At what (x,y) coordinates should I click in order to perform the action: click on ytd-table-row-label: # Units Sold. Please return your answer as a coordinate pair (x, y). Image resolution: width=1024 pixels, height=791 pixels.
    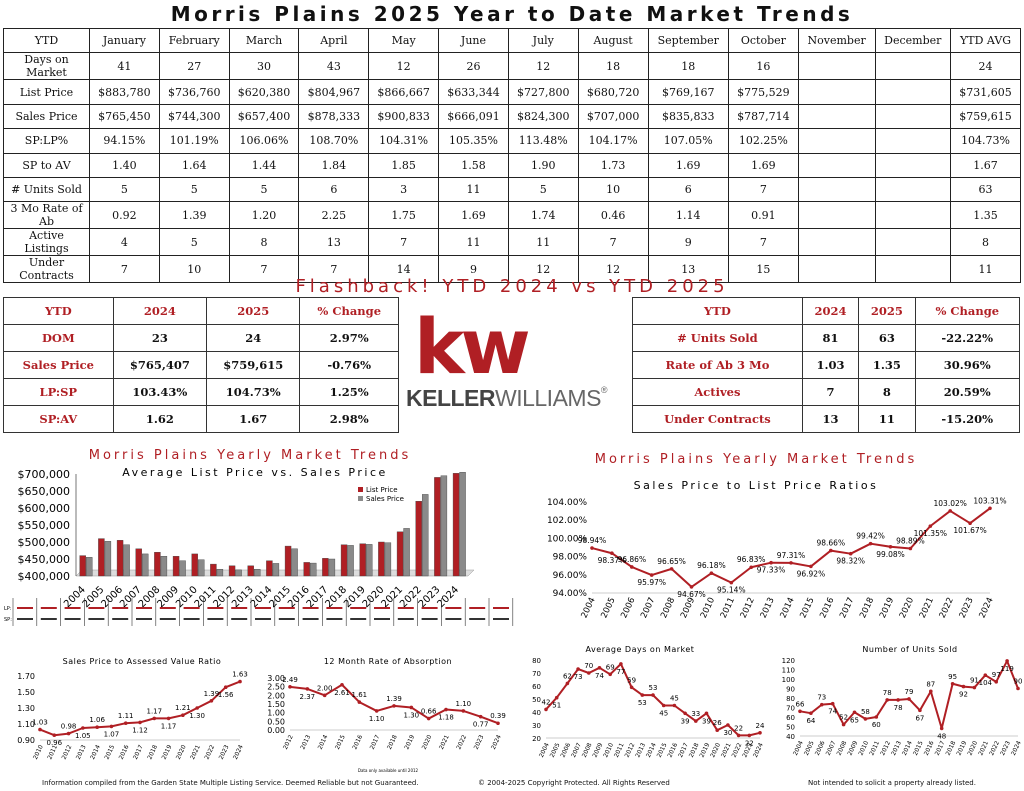
    Looking at the image, I should click on (46, 189).